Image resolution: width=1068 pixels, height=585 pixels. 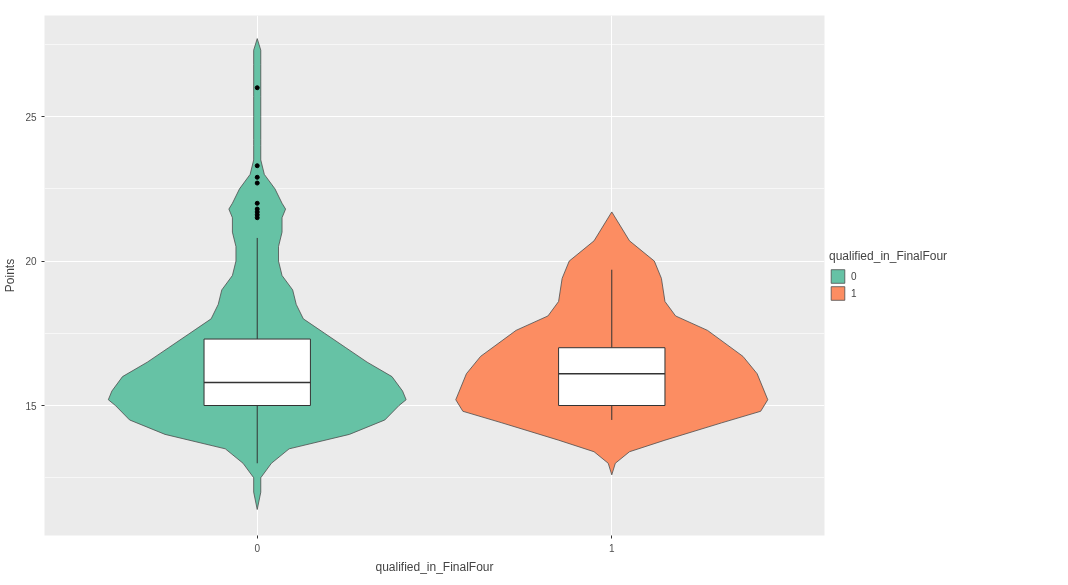 I want to click on y-axis-title: Points, so click(x=10, y=275).